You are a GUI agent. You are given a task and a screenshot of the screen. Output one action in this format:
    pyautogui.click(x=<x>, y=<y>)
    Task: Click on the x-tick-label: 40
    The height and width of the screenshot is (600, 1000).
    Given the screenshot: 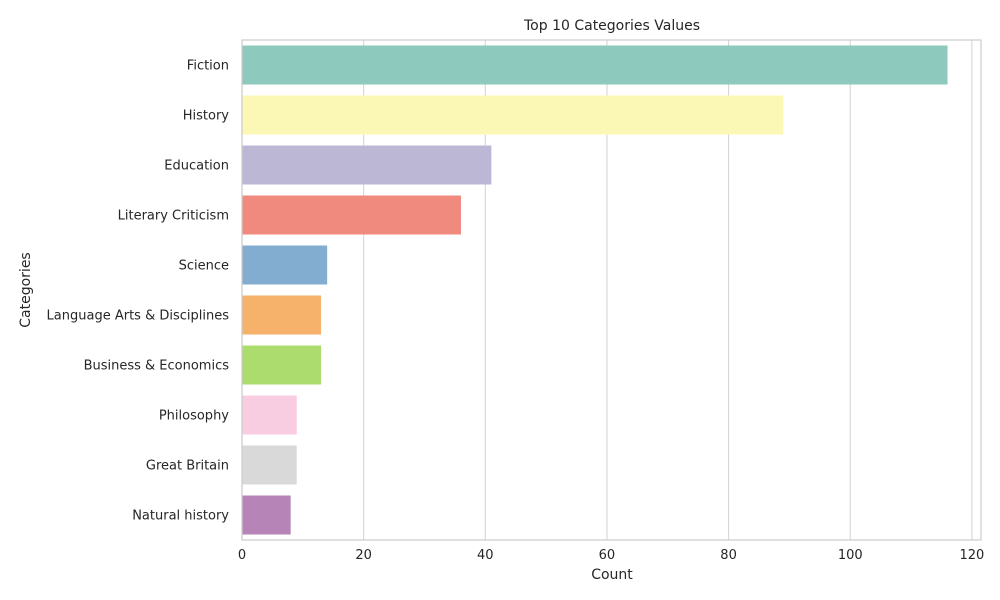 What is the action you would take?
    pyautogui.click(x=485, y=555)
    